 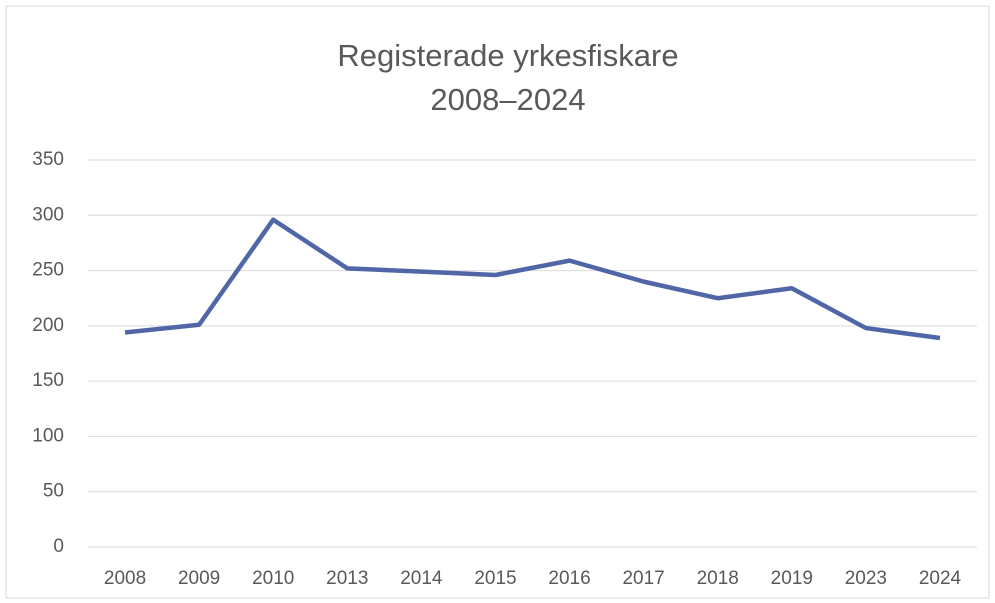 What do you see at coordinates (569, 578) in the screenshot?
I see `x-tick-label: 2016` at bounding box center [569, 578].